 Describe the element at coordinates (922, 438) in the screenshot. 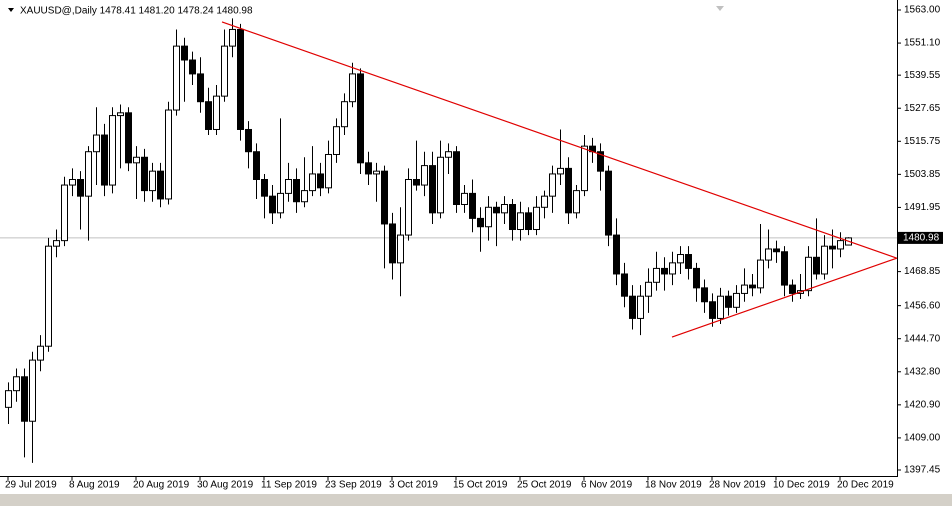

I see `y-tick-label: 1409.00` at that location.